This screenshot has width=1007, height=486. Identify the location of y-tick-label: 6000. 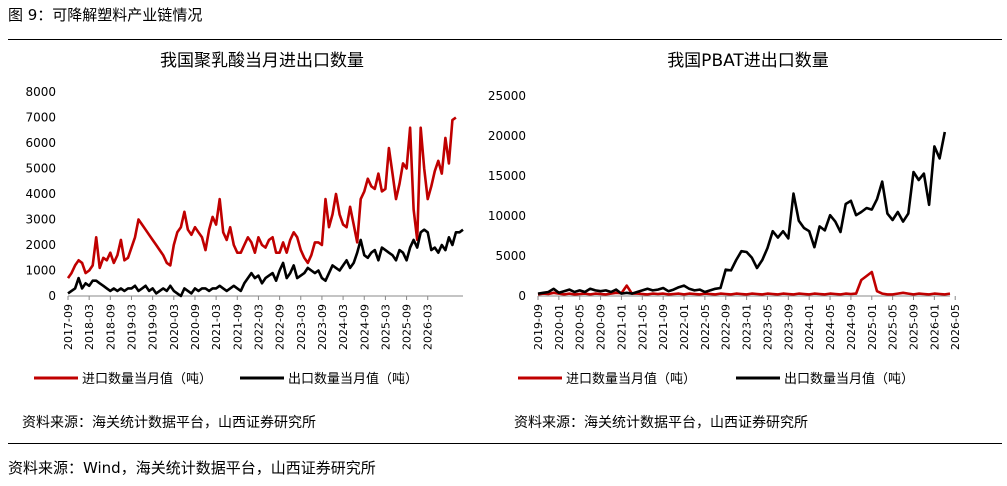
(40, 143).